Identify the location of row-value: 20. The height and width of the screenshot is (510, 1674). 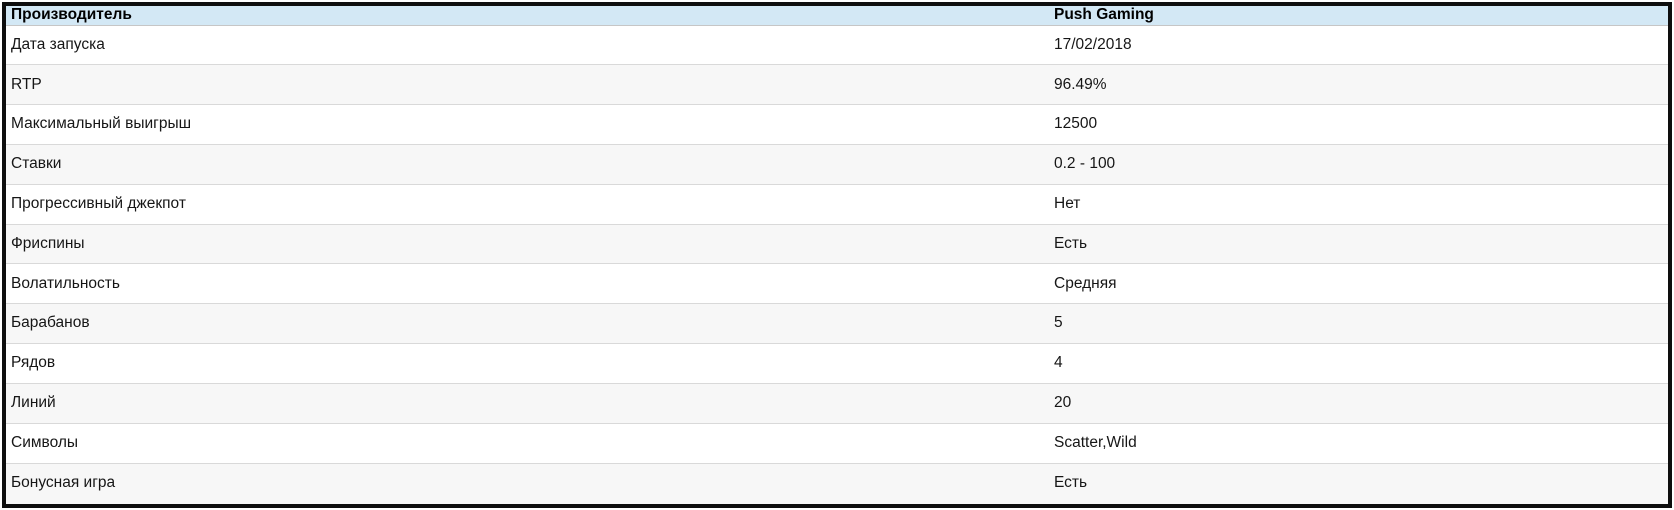
(1359, 403).